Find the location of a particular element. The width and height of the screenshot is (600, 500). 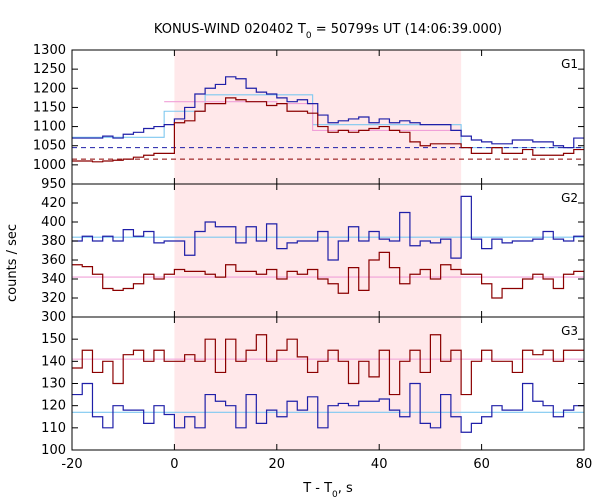

y-tick-label: 340 is located at coordinates (53, 279).